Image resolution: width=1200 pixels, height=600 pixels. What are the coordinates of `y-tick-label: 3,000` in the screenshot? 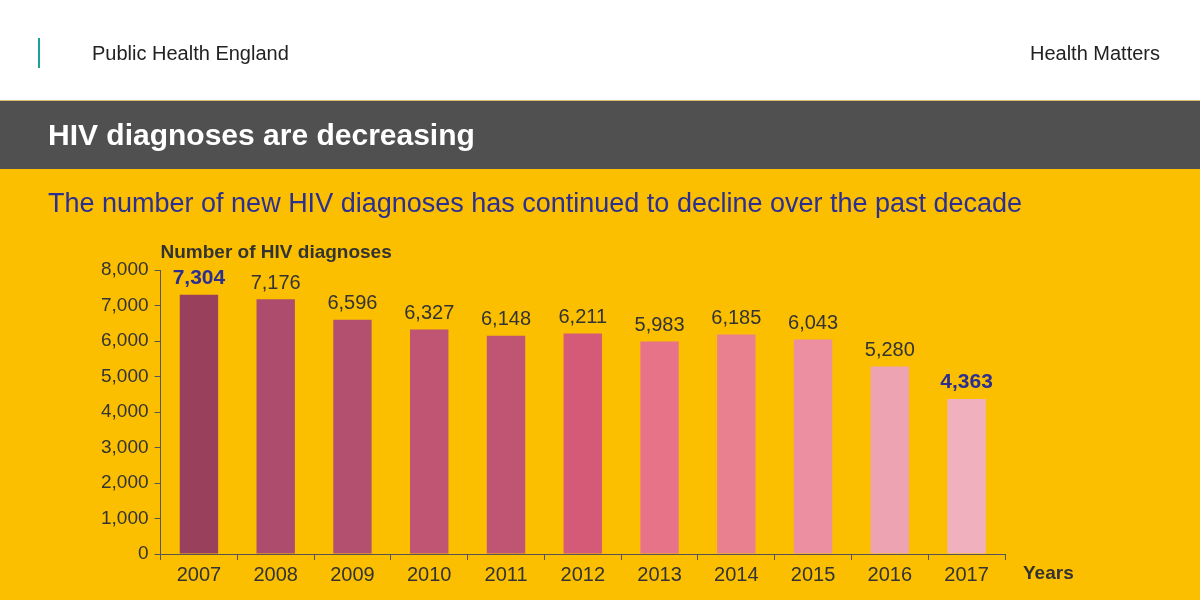 It's located at (125, 446).